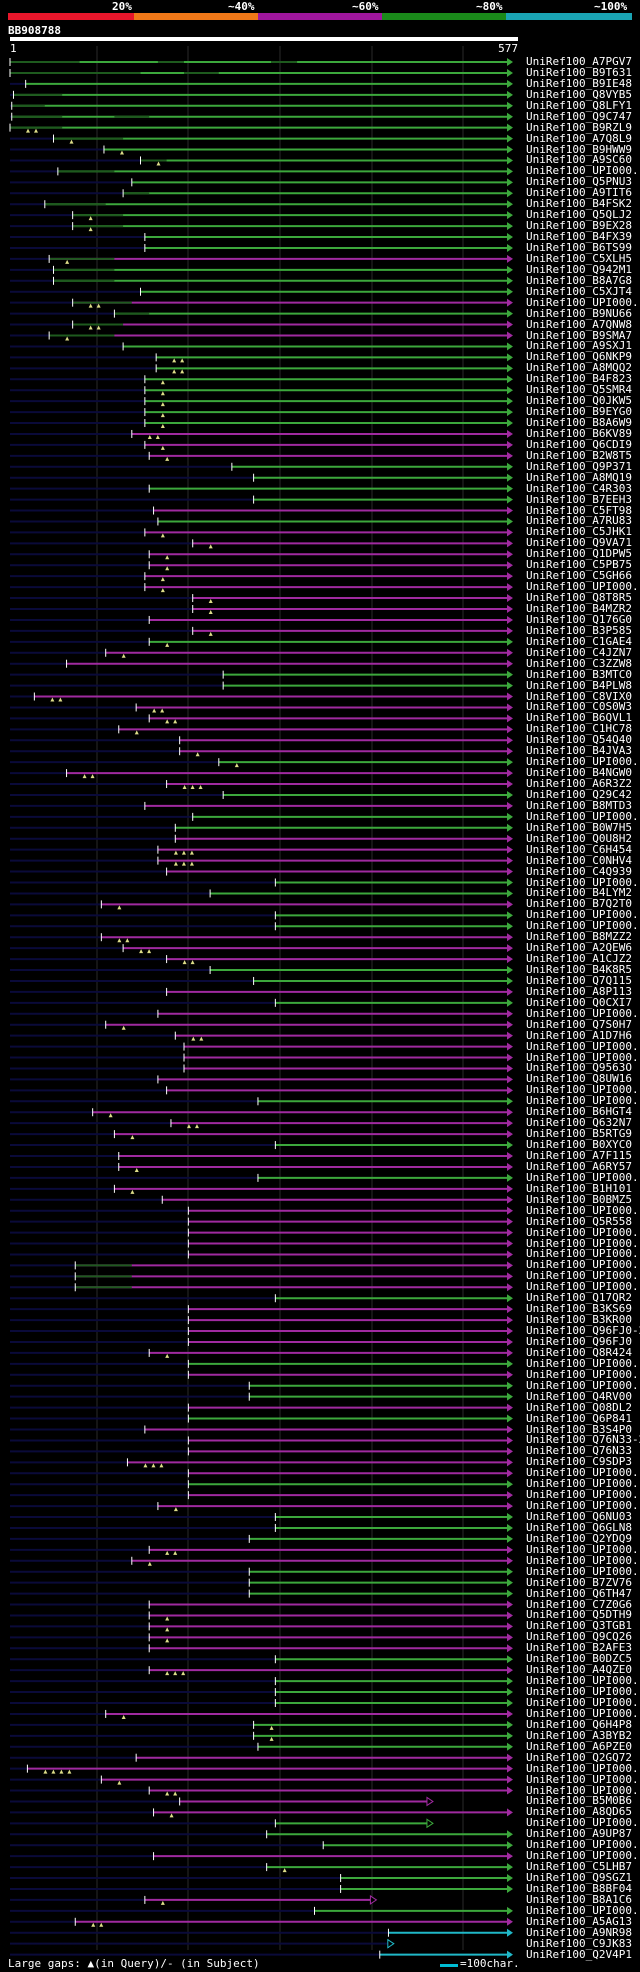  I want to click on hit-label: UniRef100_Q9VA71, so click(579, 543).